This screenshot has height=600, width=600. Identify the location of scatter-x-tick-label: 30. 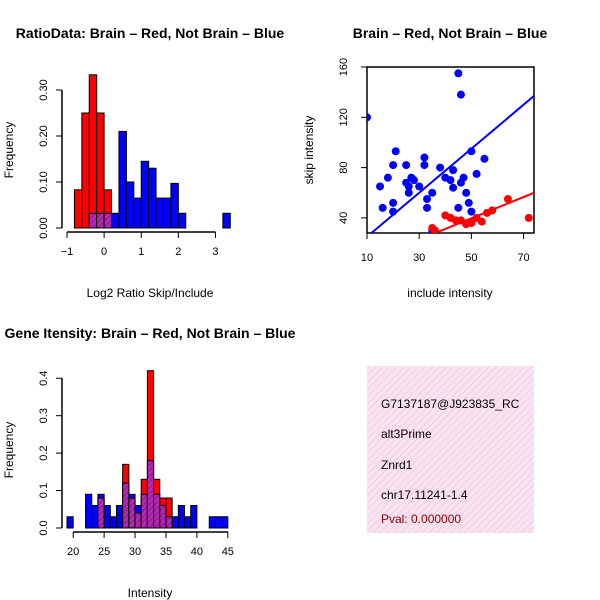
(419, 258).